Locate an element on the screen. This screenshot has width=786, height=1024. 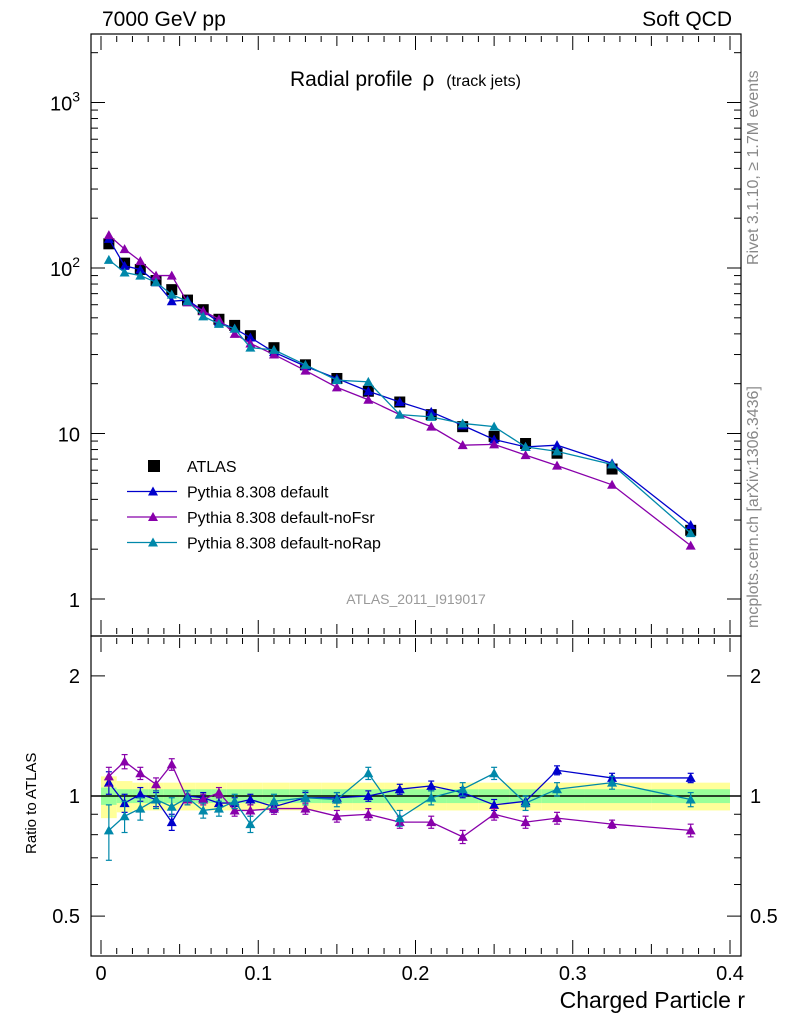
x-tick-label: 0.4 is located at coordinates (730, 974).